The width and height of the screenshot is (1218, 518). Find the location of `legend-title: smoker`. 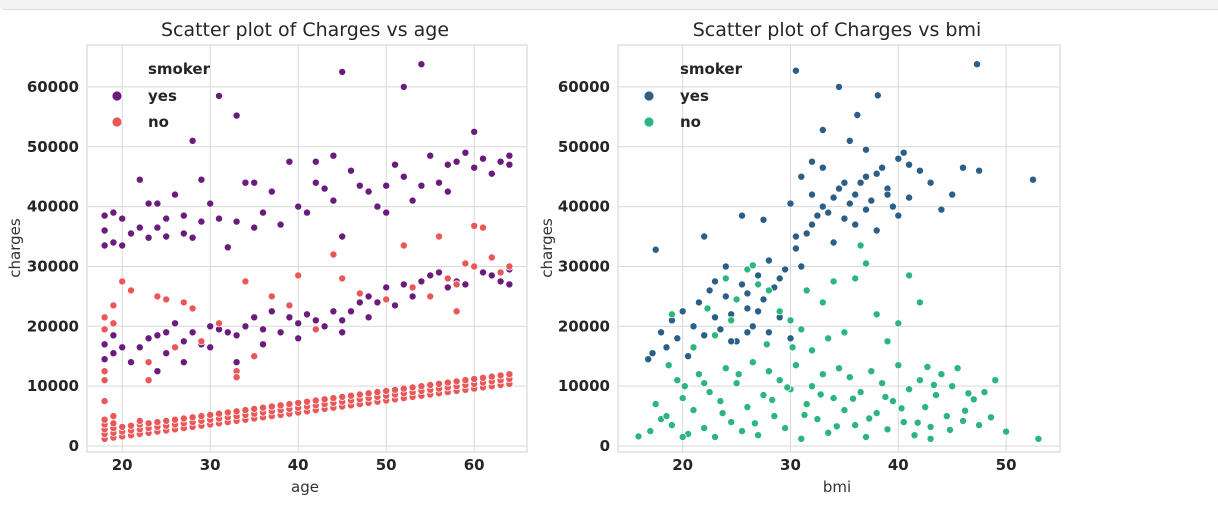

legend-title: smoker is located at coordinates (711, 69).